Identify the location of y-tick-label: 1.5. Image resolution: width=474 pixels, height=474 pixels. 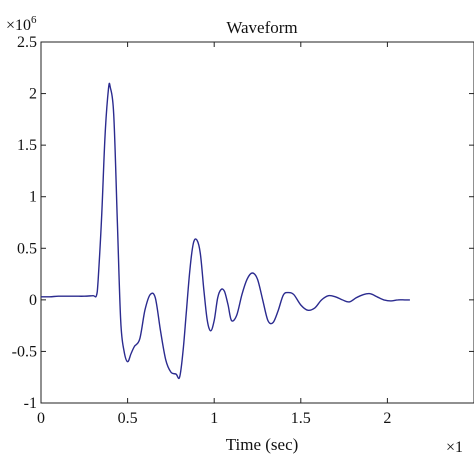
(27, 145).